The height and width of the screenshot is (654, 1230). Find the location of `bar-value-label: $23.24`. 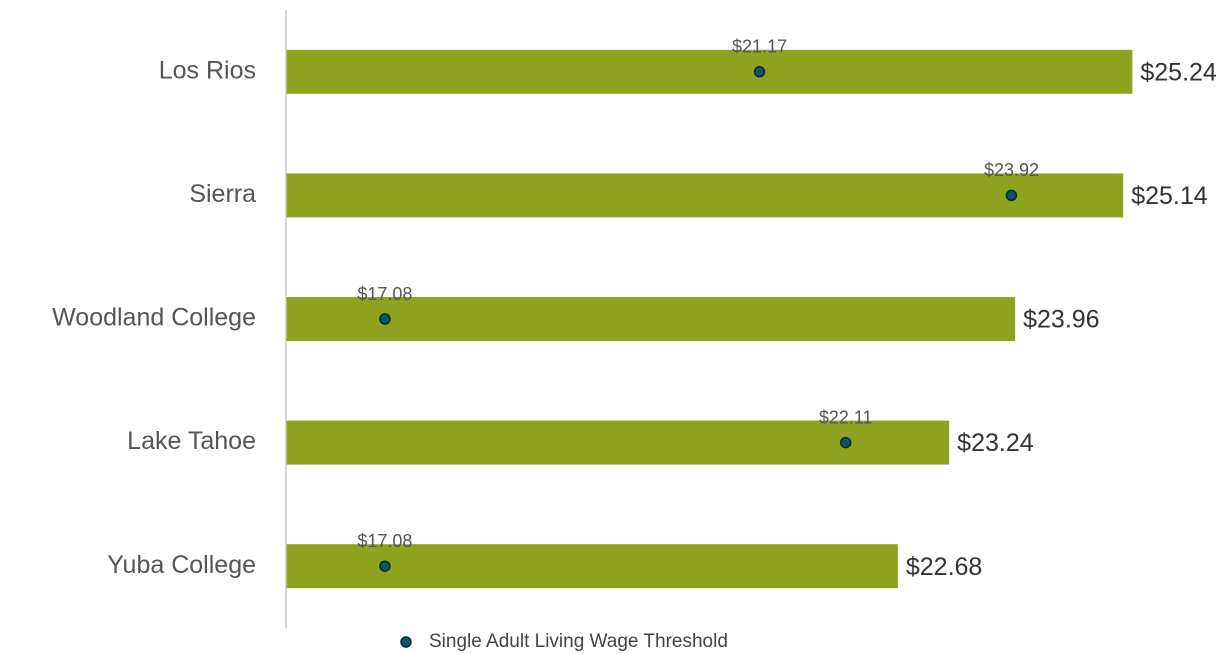

bar-value-label: $23.24 is located at coordinates (995, 443).